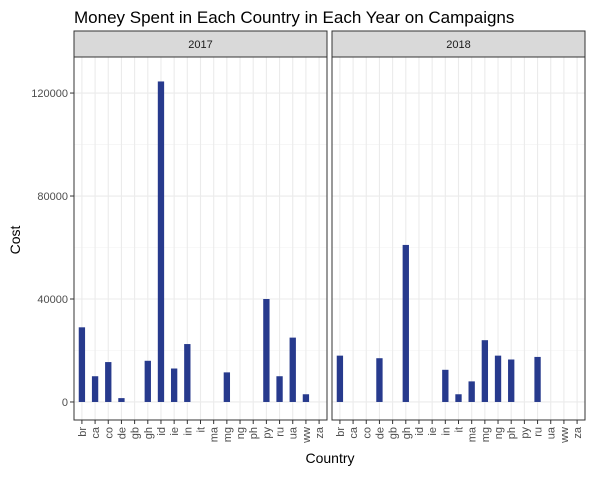  I want to click on bar-2017-in, so click(187, 373).